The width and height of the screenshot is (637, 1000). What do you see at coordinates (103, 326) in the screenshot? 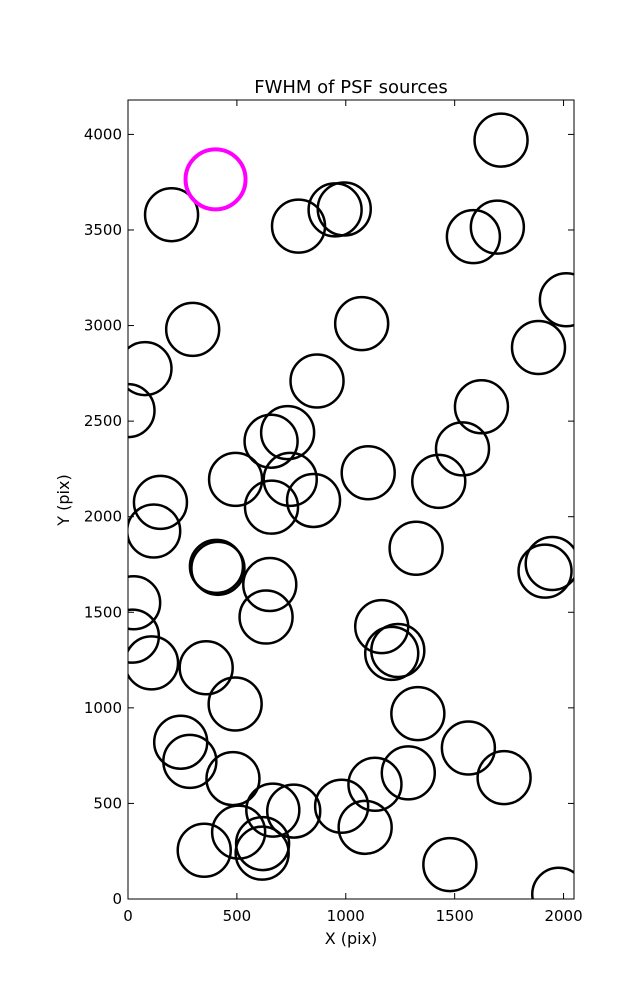
I see `y-tick-label: 3000` at bounding box center [103, 326].